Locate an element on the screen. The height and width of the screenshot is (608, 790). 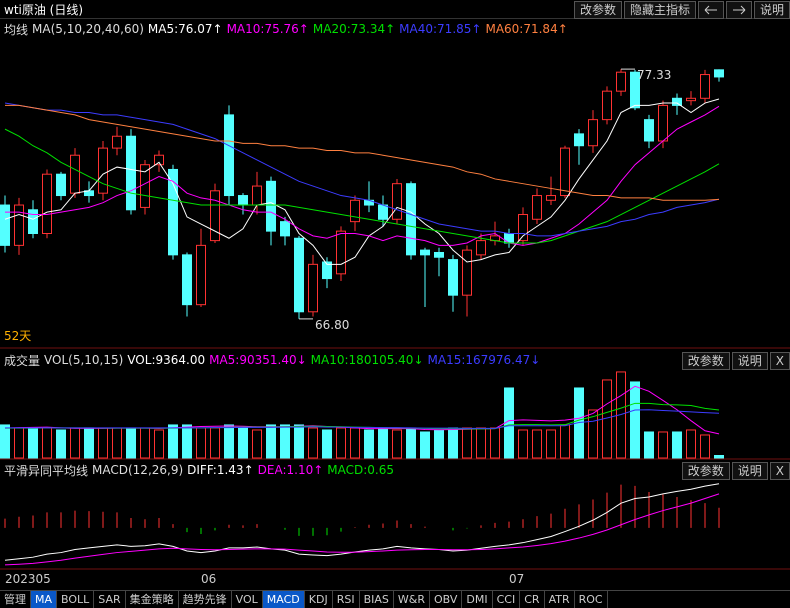
legend-entry: MACD:0.65 is located at coordinates (360, 470).